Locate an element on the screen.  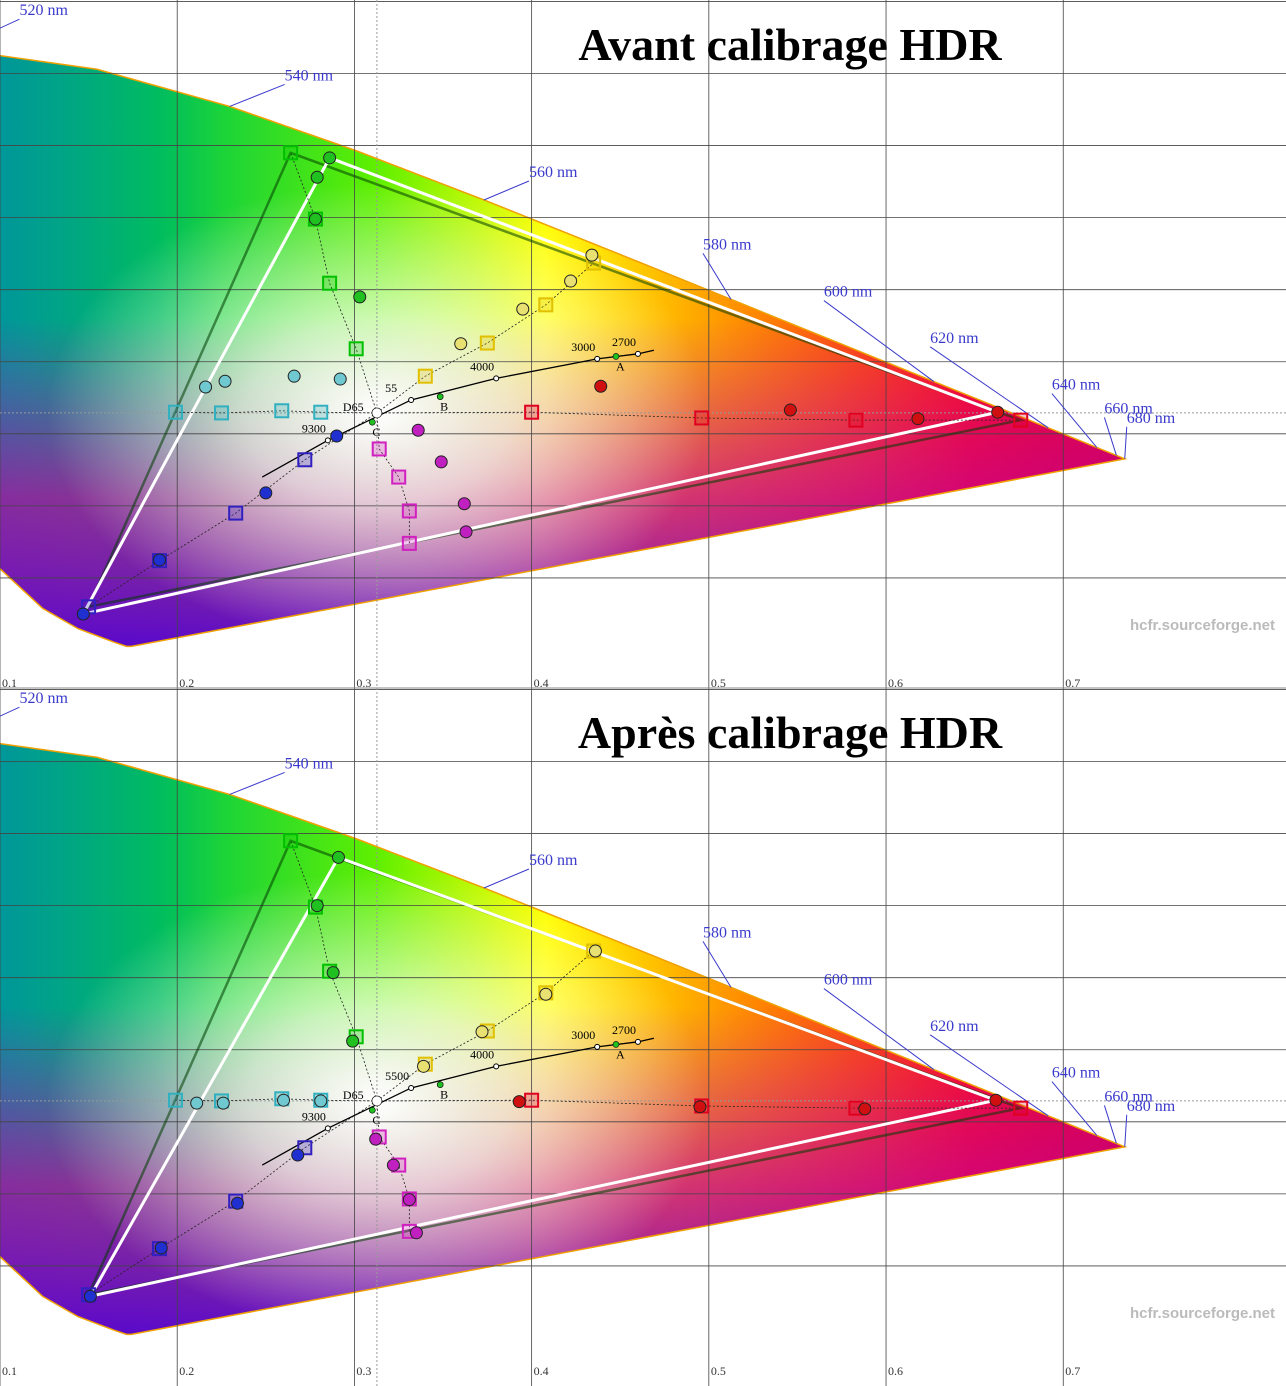
wavelength-label: 580 nm is located at coordinates (727, 932).